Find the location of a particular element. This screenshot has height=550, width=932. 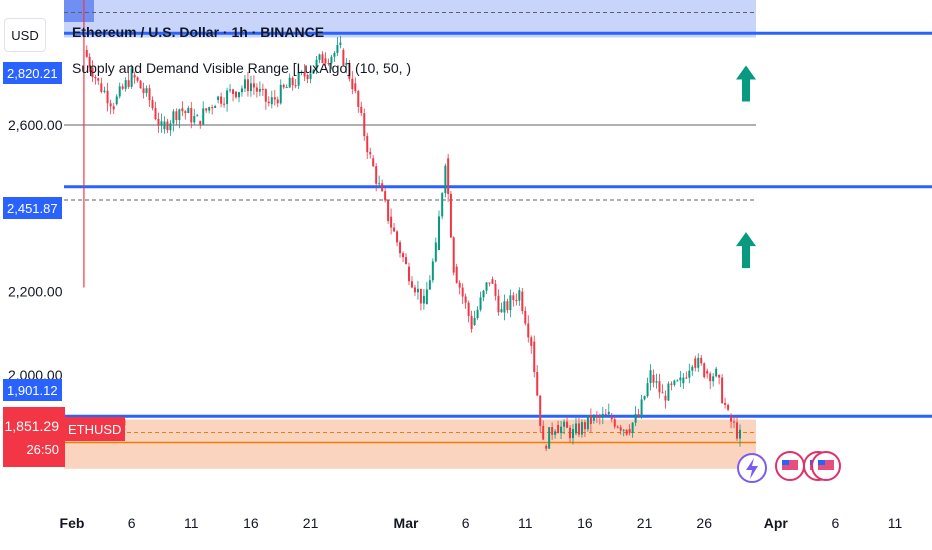

symbol-tag-label: ETHUSD is located at coordinates (95, 429).